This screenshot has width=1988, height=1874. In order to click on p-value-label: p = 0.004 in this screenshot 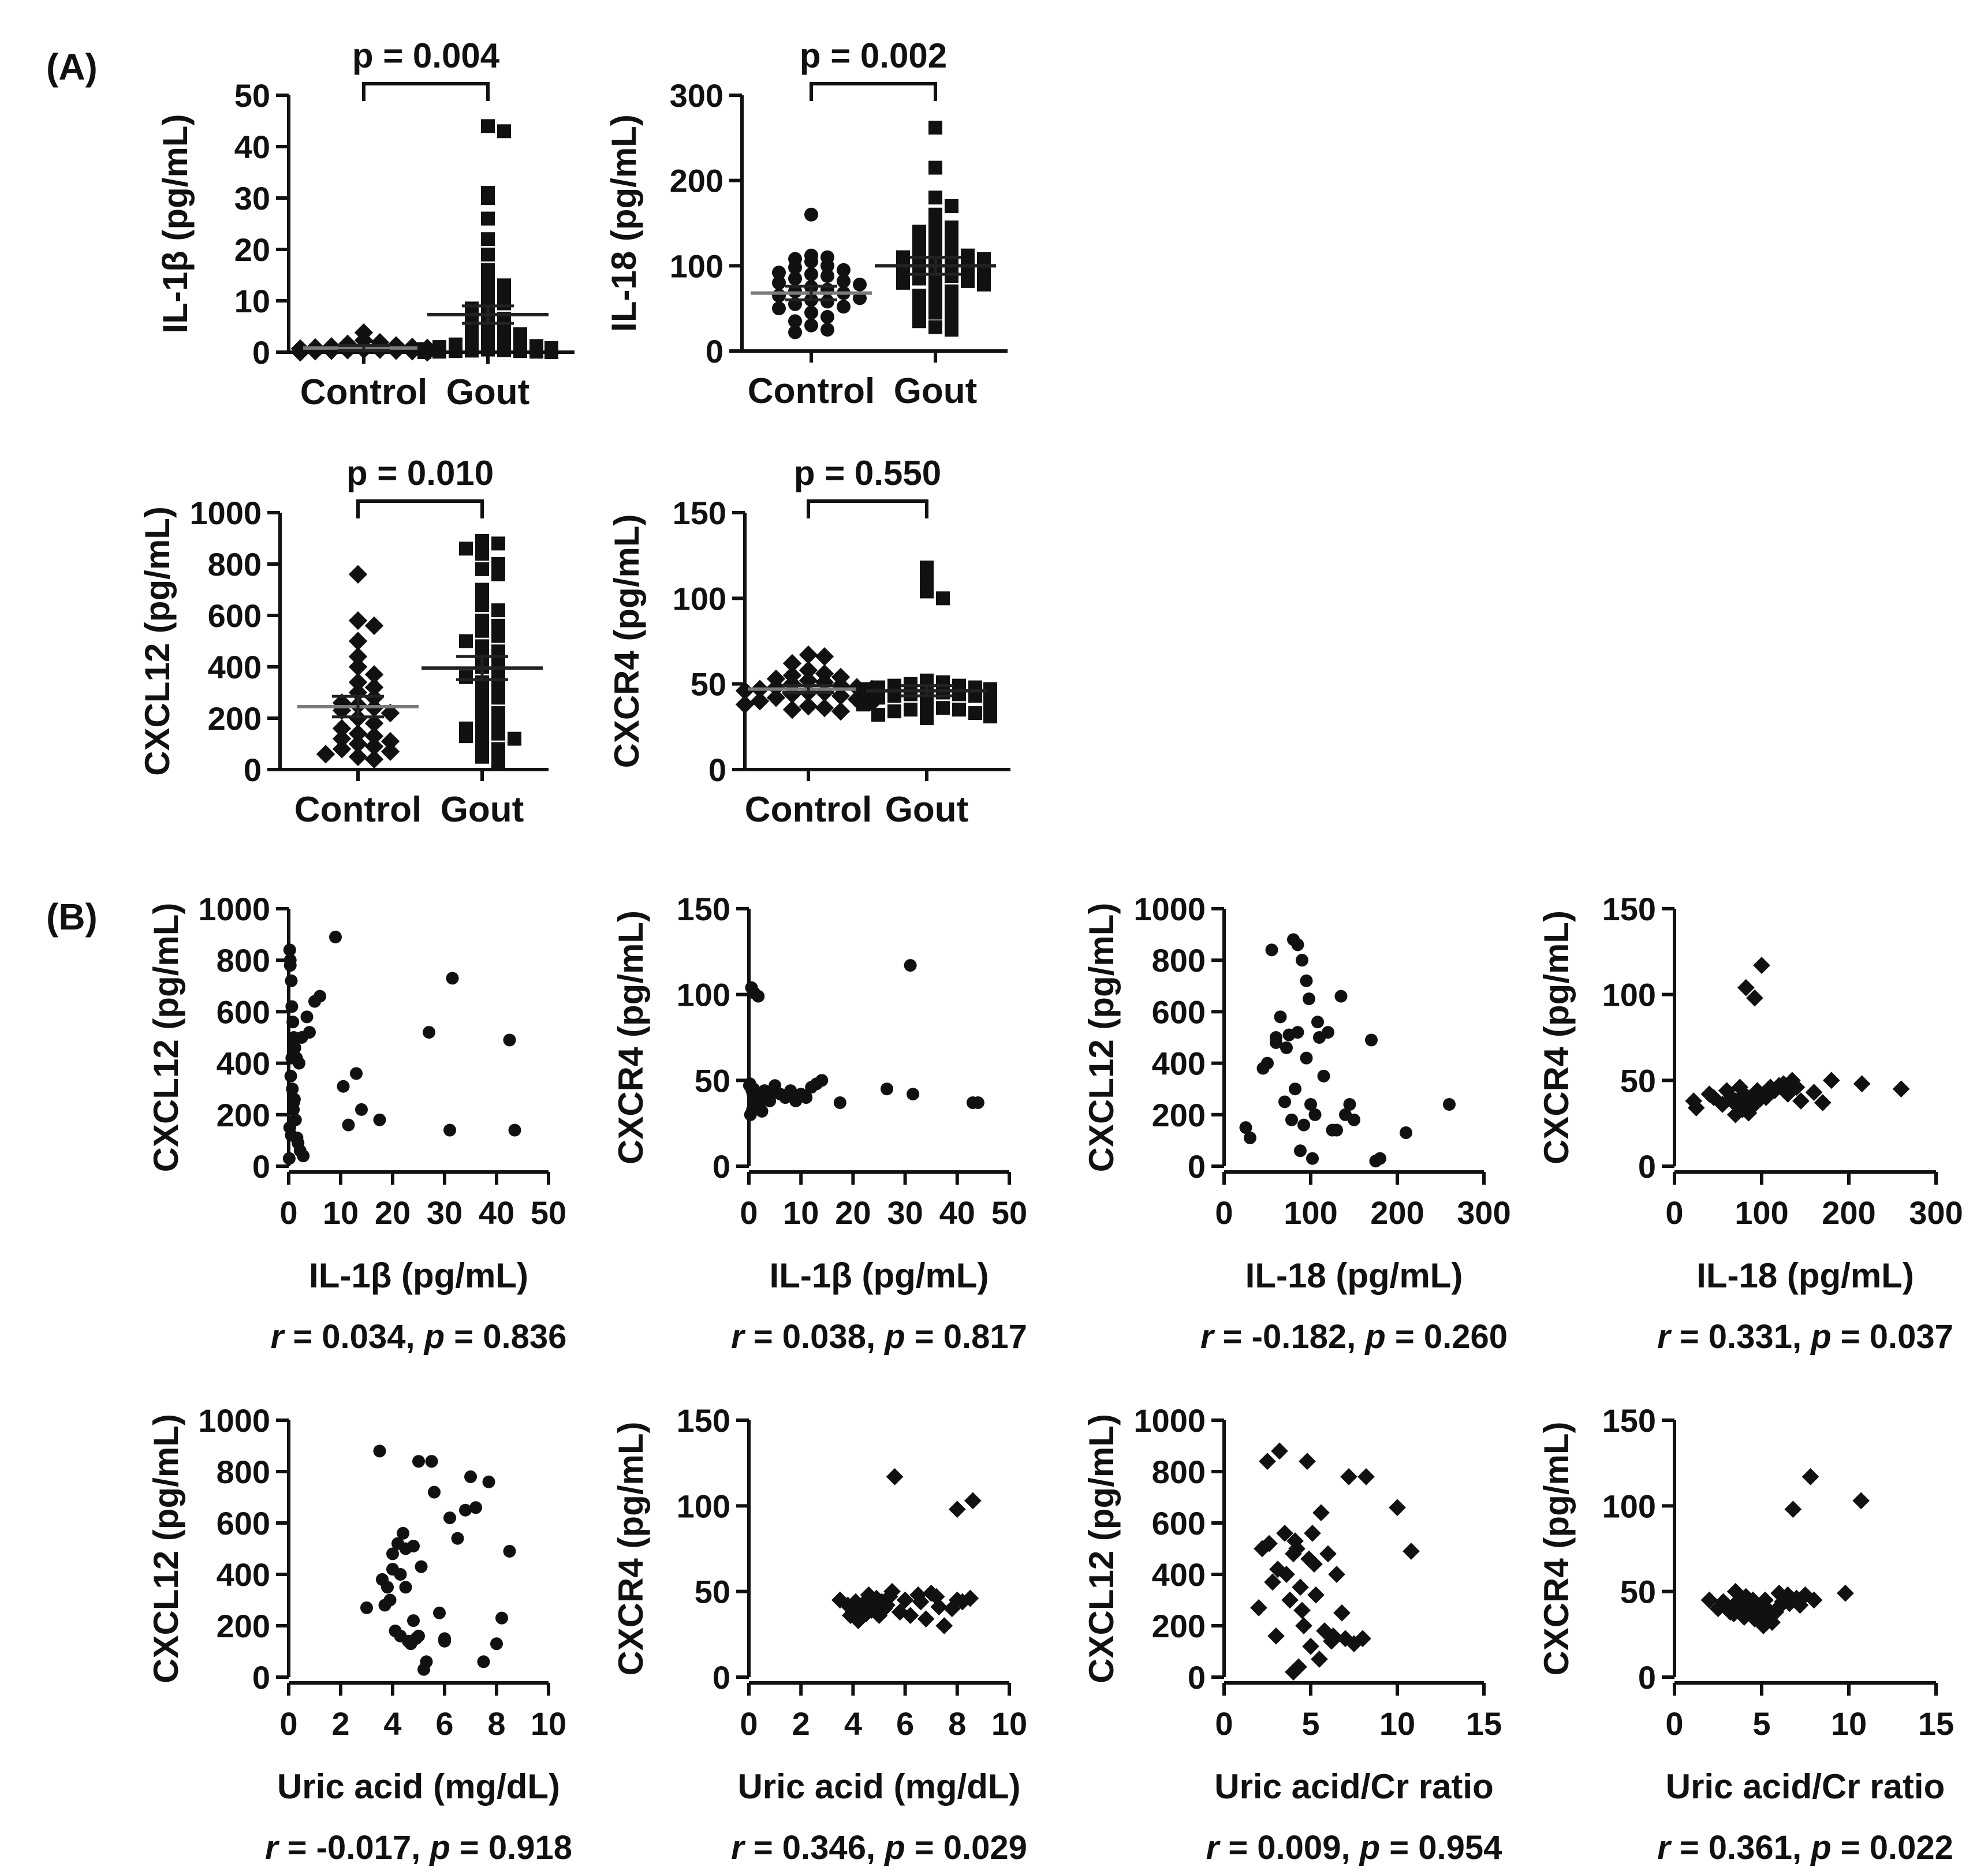, I will do `click(426, 56)`.